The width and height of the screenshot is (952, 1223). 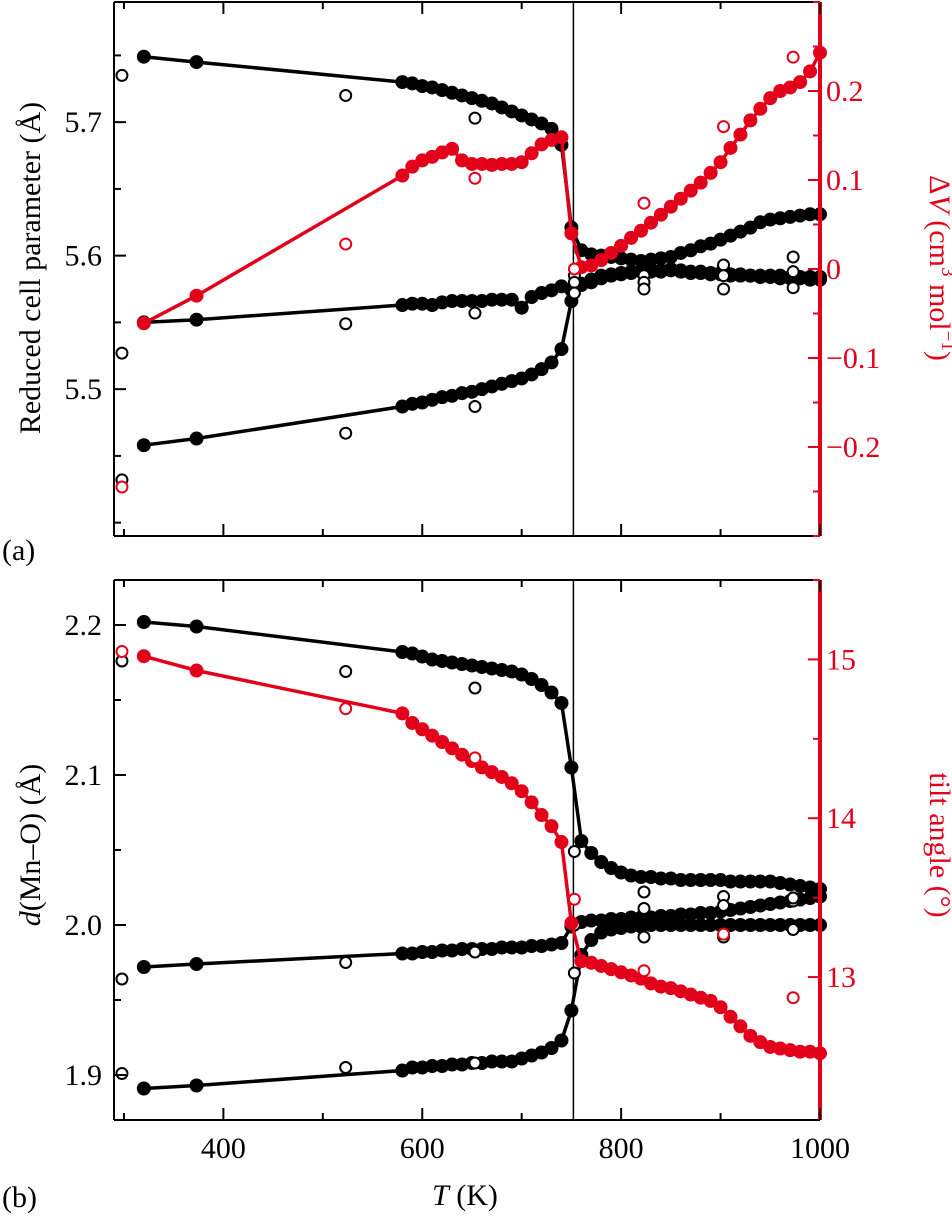 What do you see at coordinates (841, 659) in the screenshot?
I see `y-right-tick-label: 15` at bounding box center [841, 659].